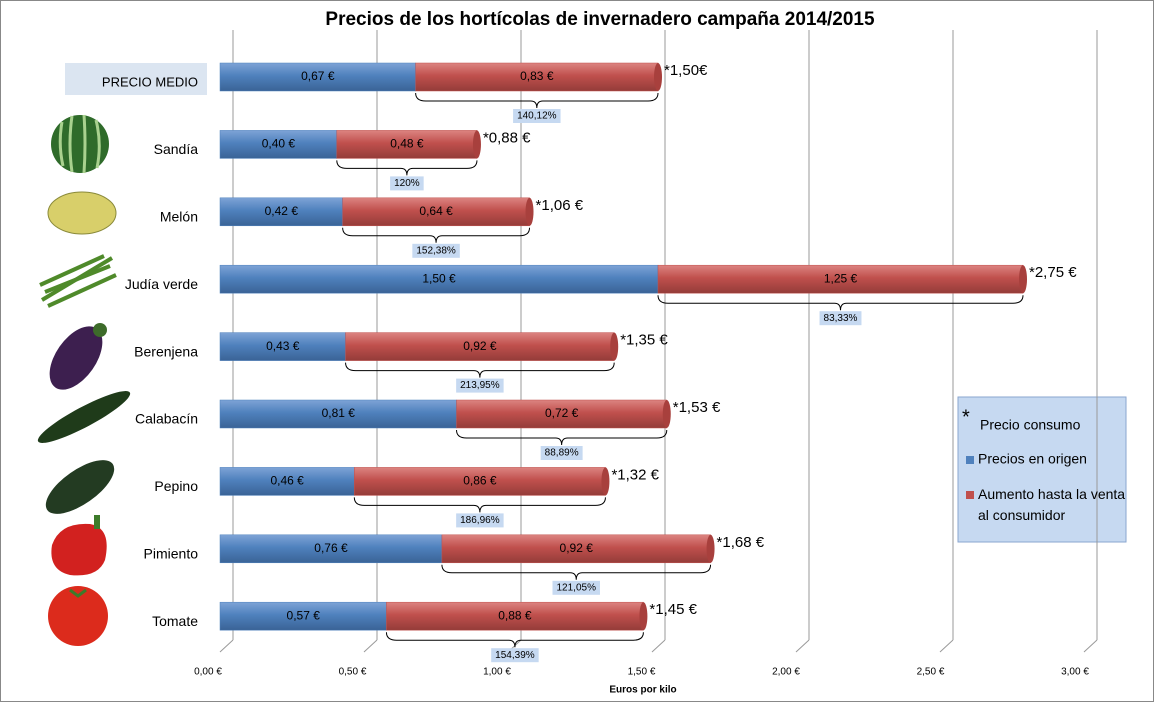  Describe the element at coordinates (560, 205) in the screenshot. I see `price-label: *1,06 €` at that location.